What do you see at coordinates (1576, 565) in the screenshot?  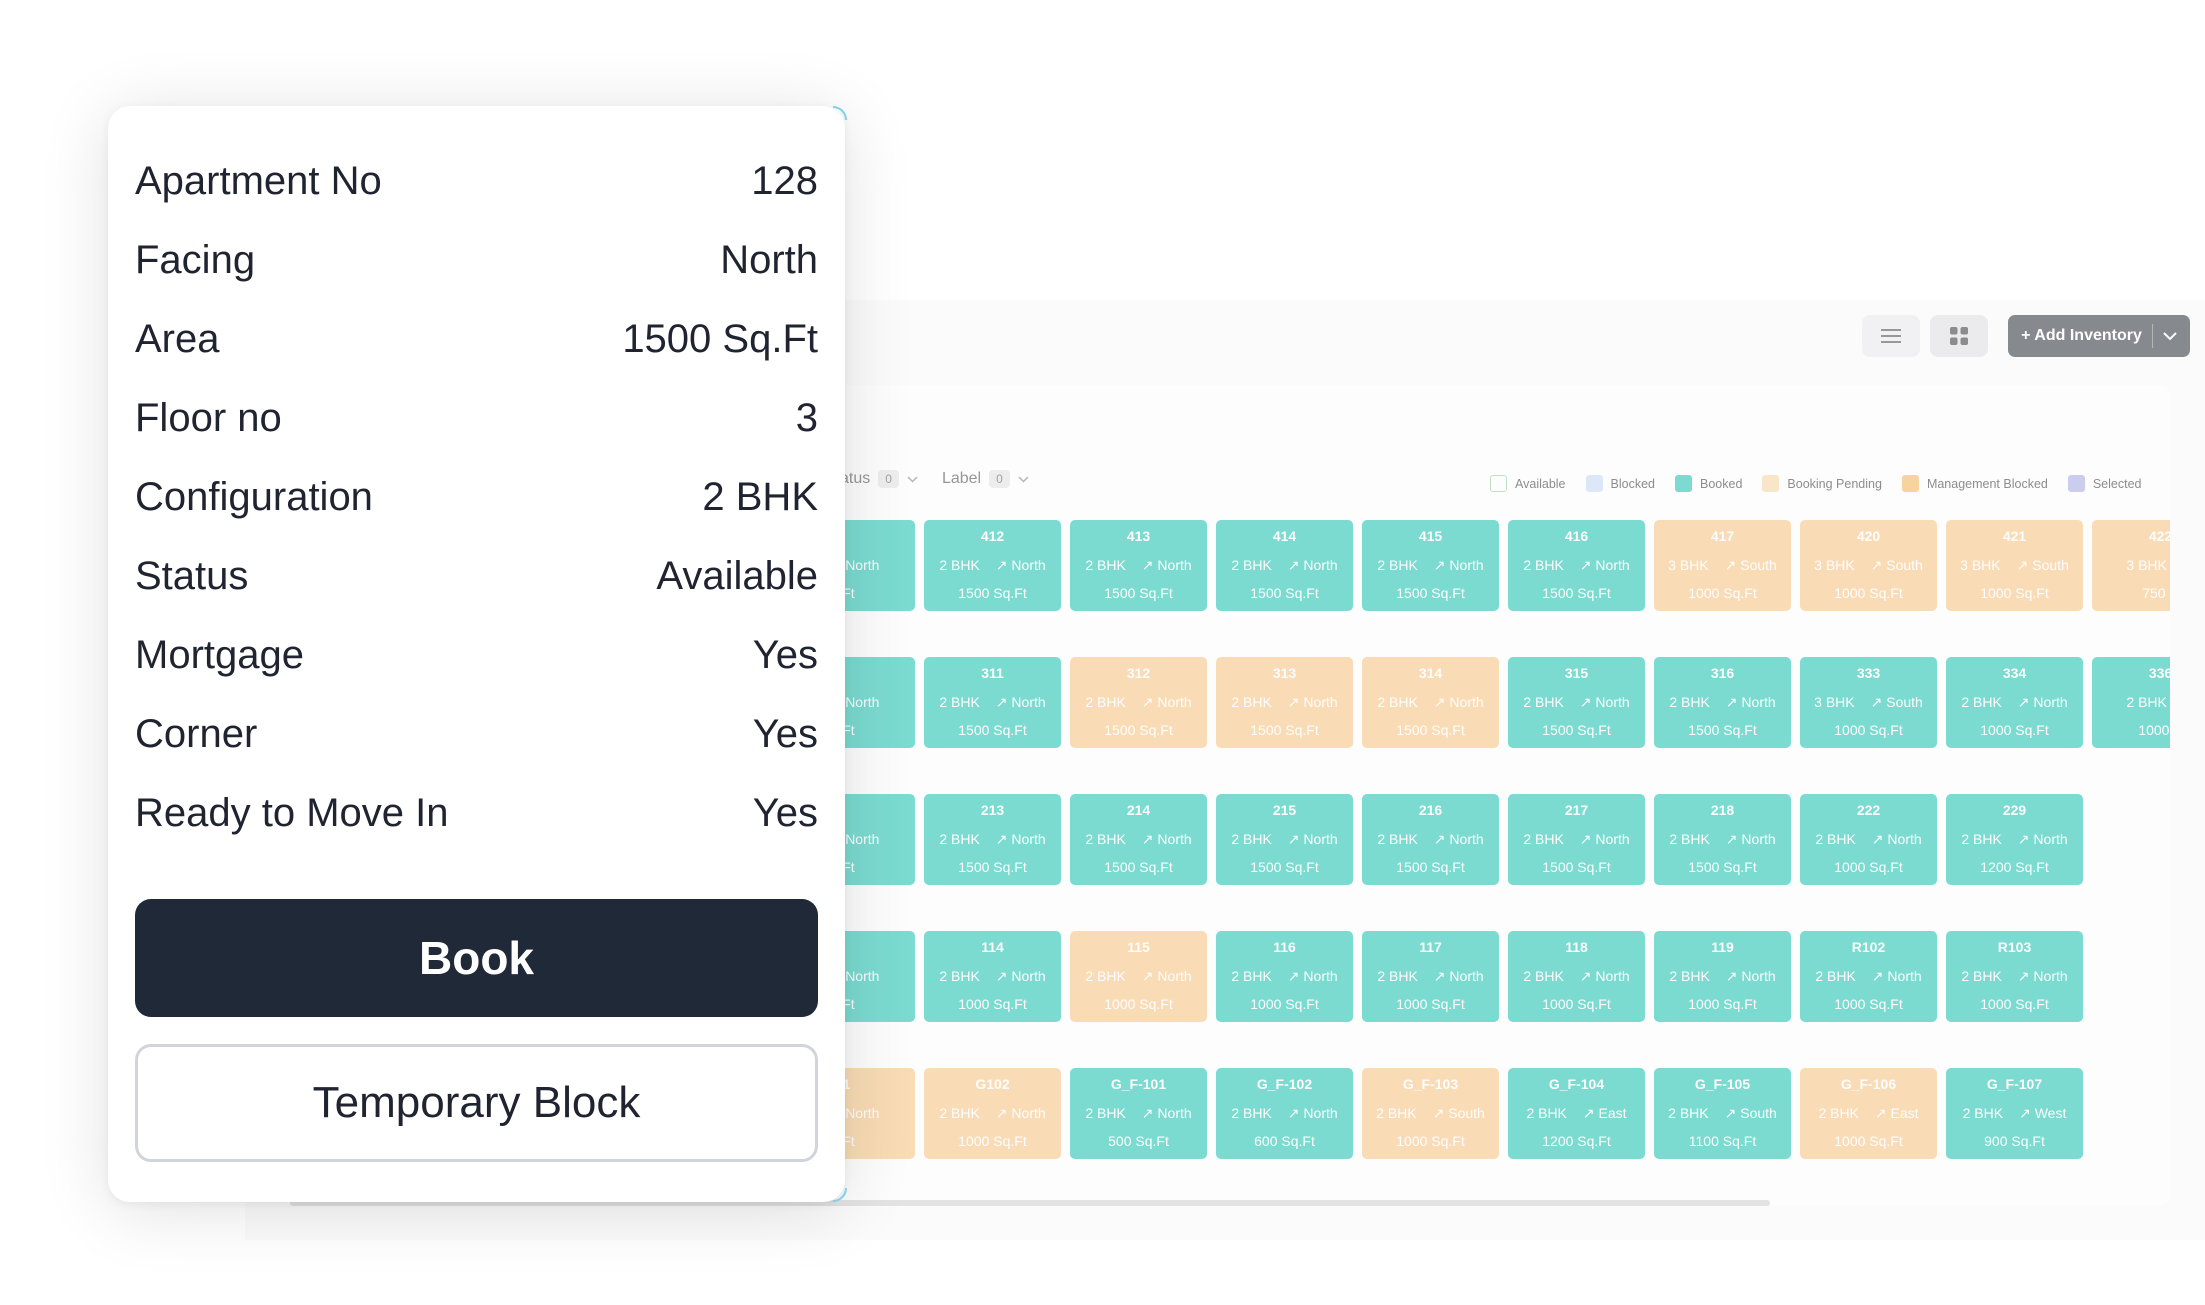 I see `unit-tile: 416 2 BHK ↗ North 1500 Sq.Ft` at bounding box center [1576, 565].